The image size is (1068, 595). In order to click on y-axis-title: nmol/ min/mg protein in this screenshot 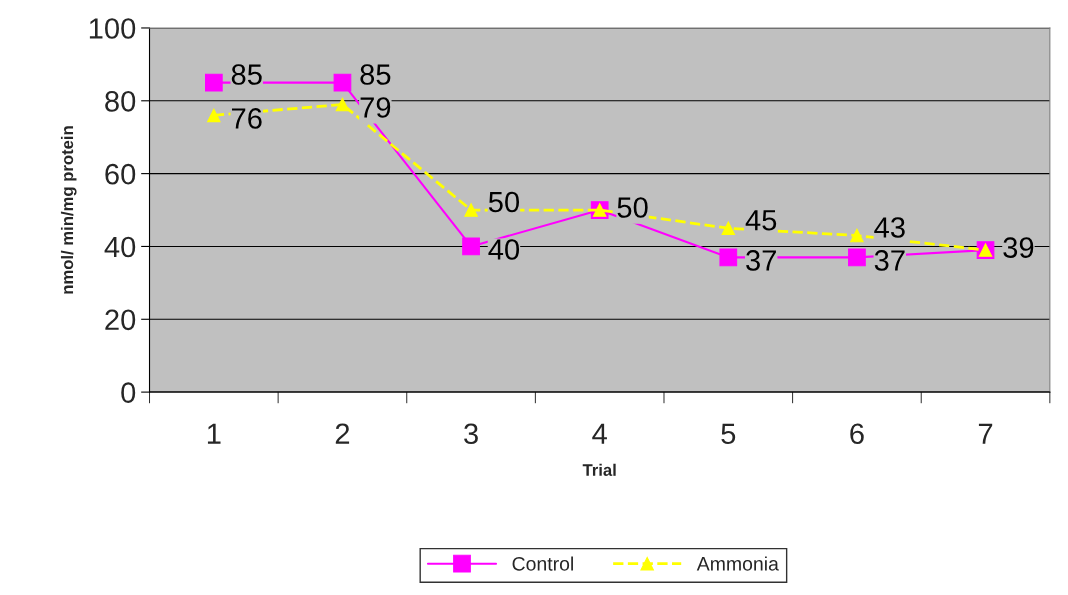, I will do `click(68, 210)`.